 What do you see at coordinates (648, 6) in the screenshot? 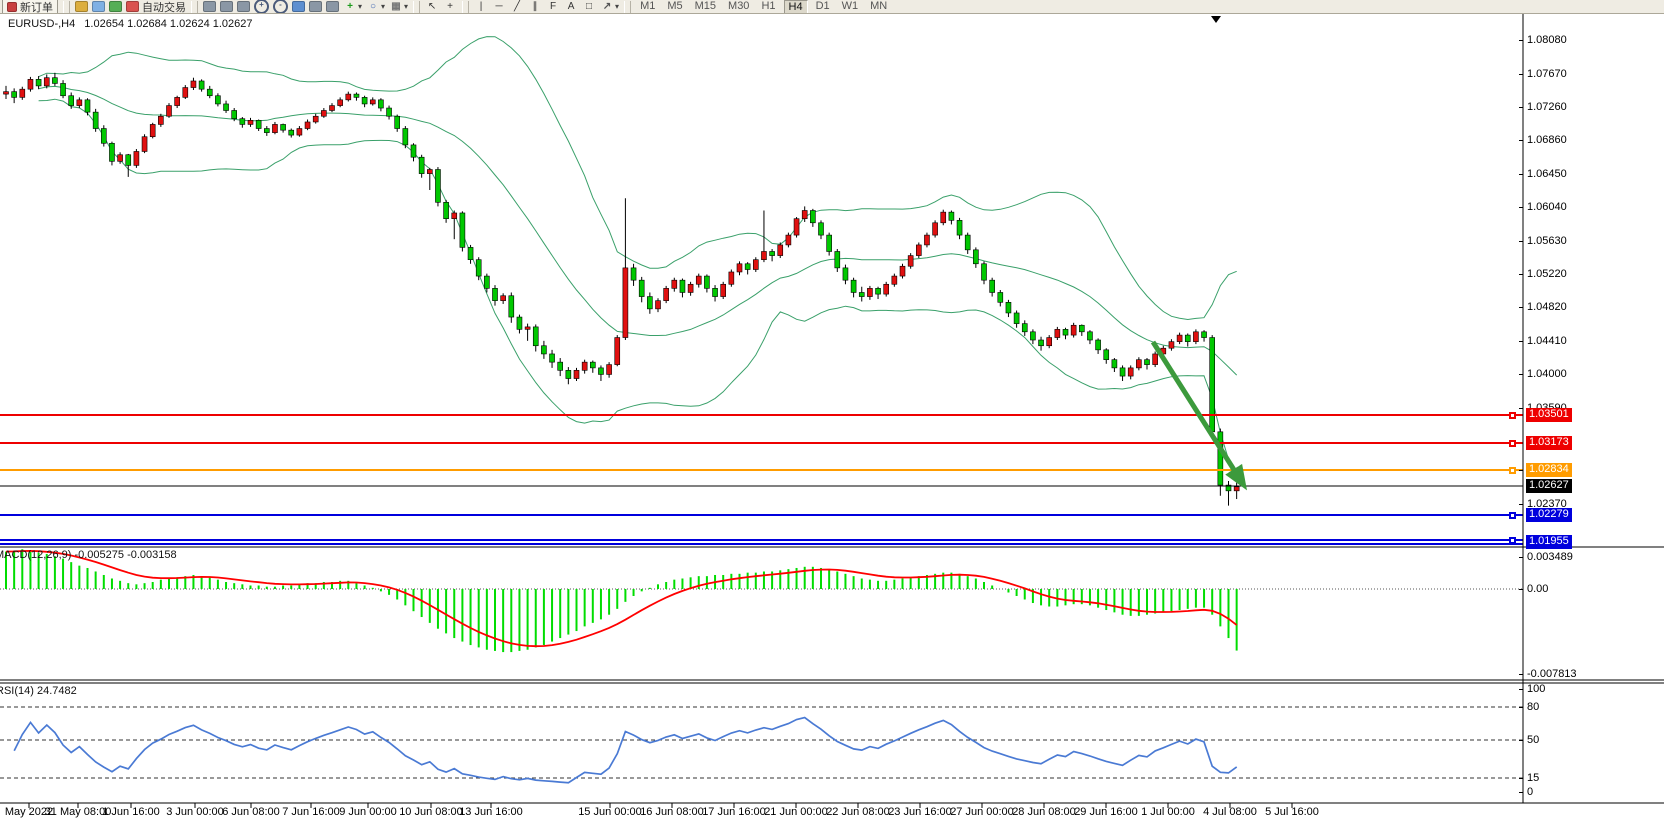
I see `timeframe-button-m1: M1` at bounding box center [648, 6].